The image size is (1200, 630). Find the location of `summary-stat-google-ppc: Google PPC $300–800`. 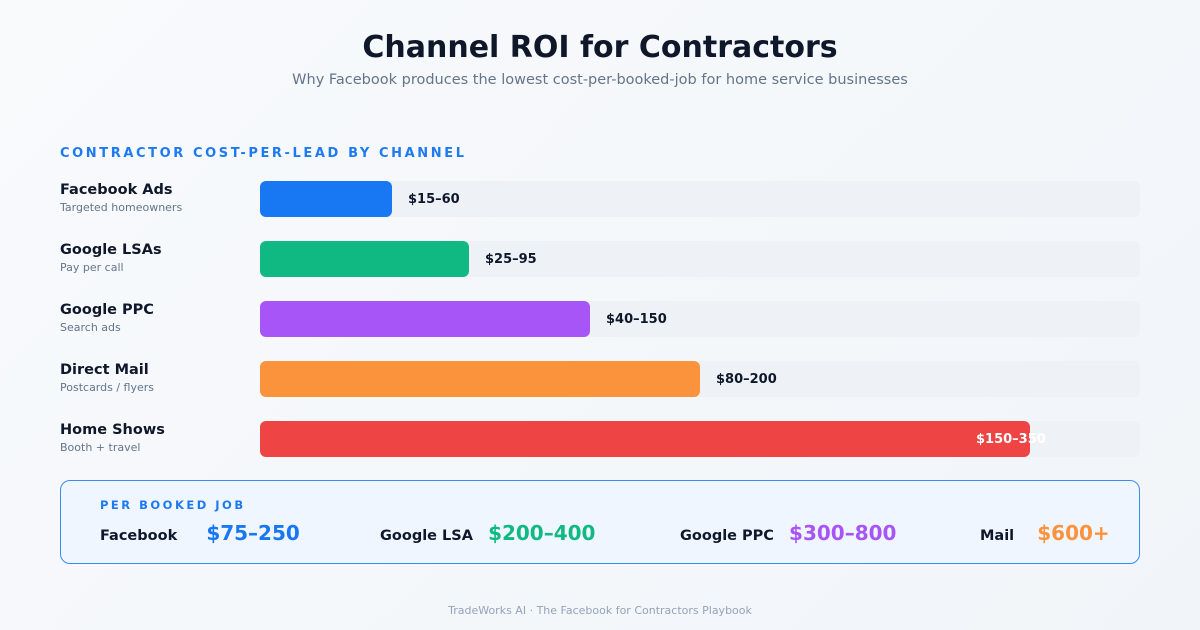

summary-stat-google-ppc: Google PPC $300–800 is located at coordinates (788, 536).